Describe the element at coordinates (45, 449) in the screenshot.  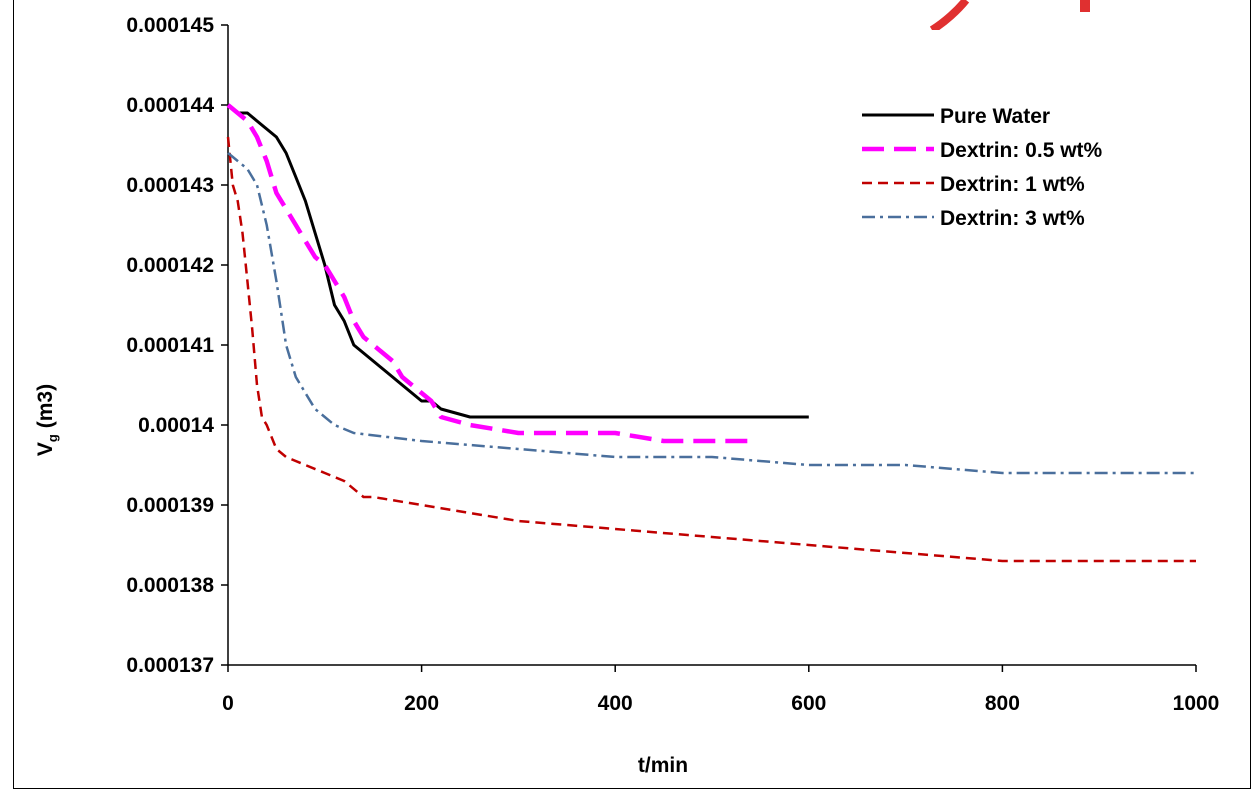
I see `y-axis-label-main: V` at that location.